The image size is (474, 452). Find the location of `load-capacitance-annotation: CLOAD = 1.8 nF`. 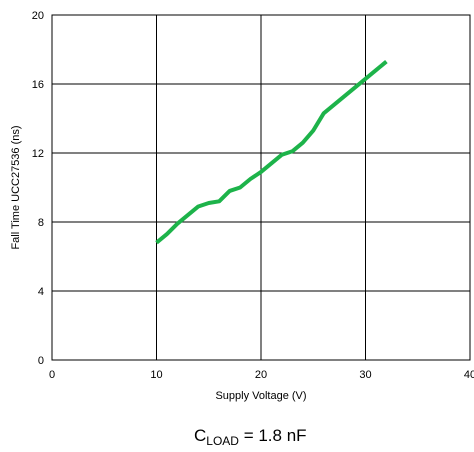

load-capacitance-annotation: CLOAD = 1.8 nF is located at coordinates (250, 437).